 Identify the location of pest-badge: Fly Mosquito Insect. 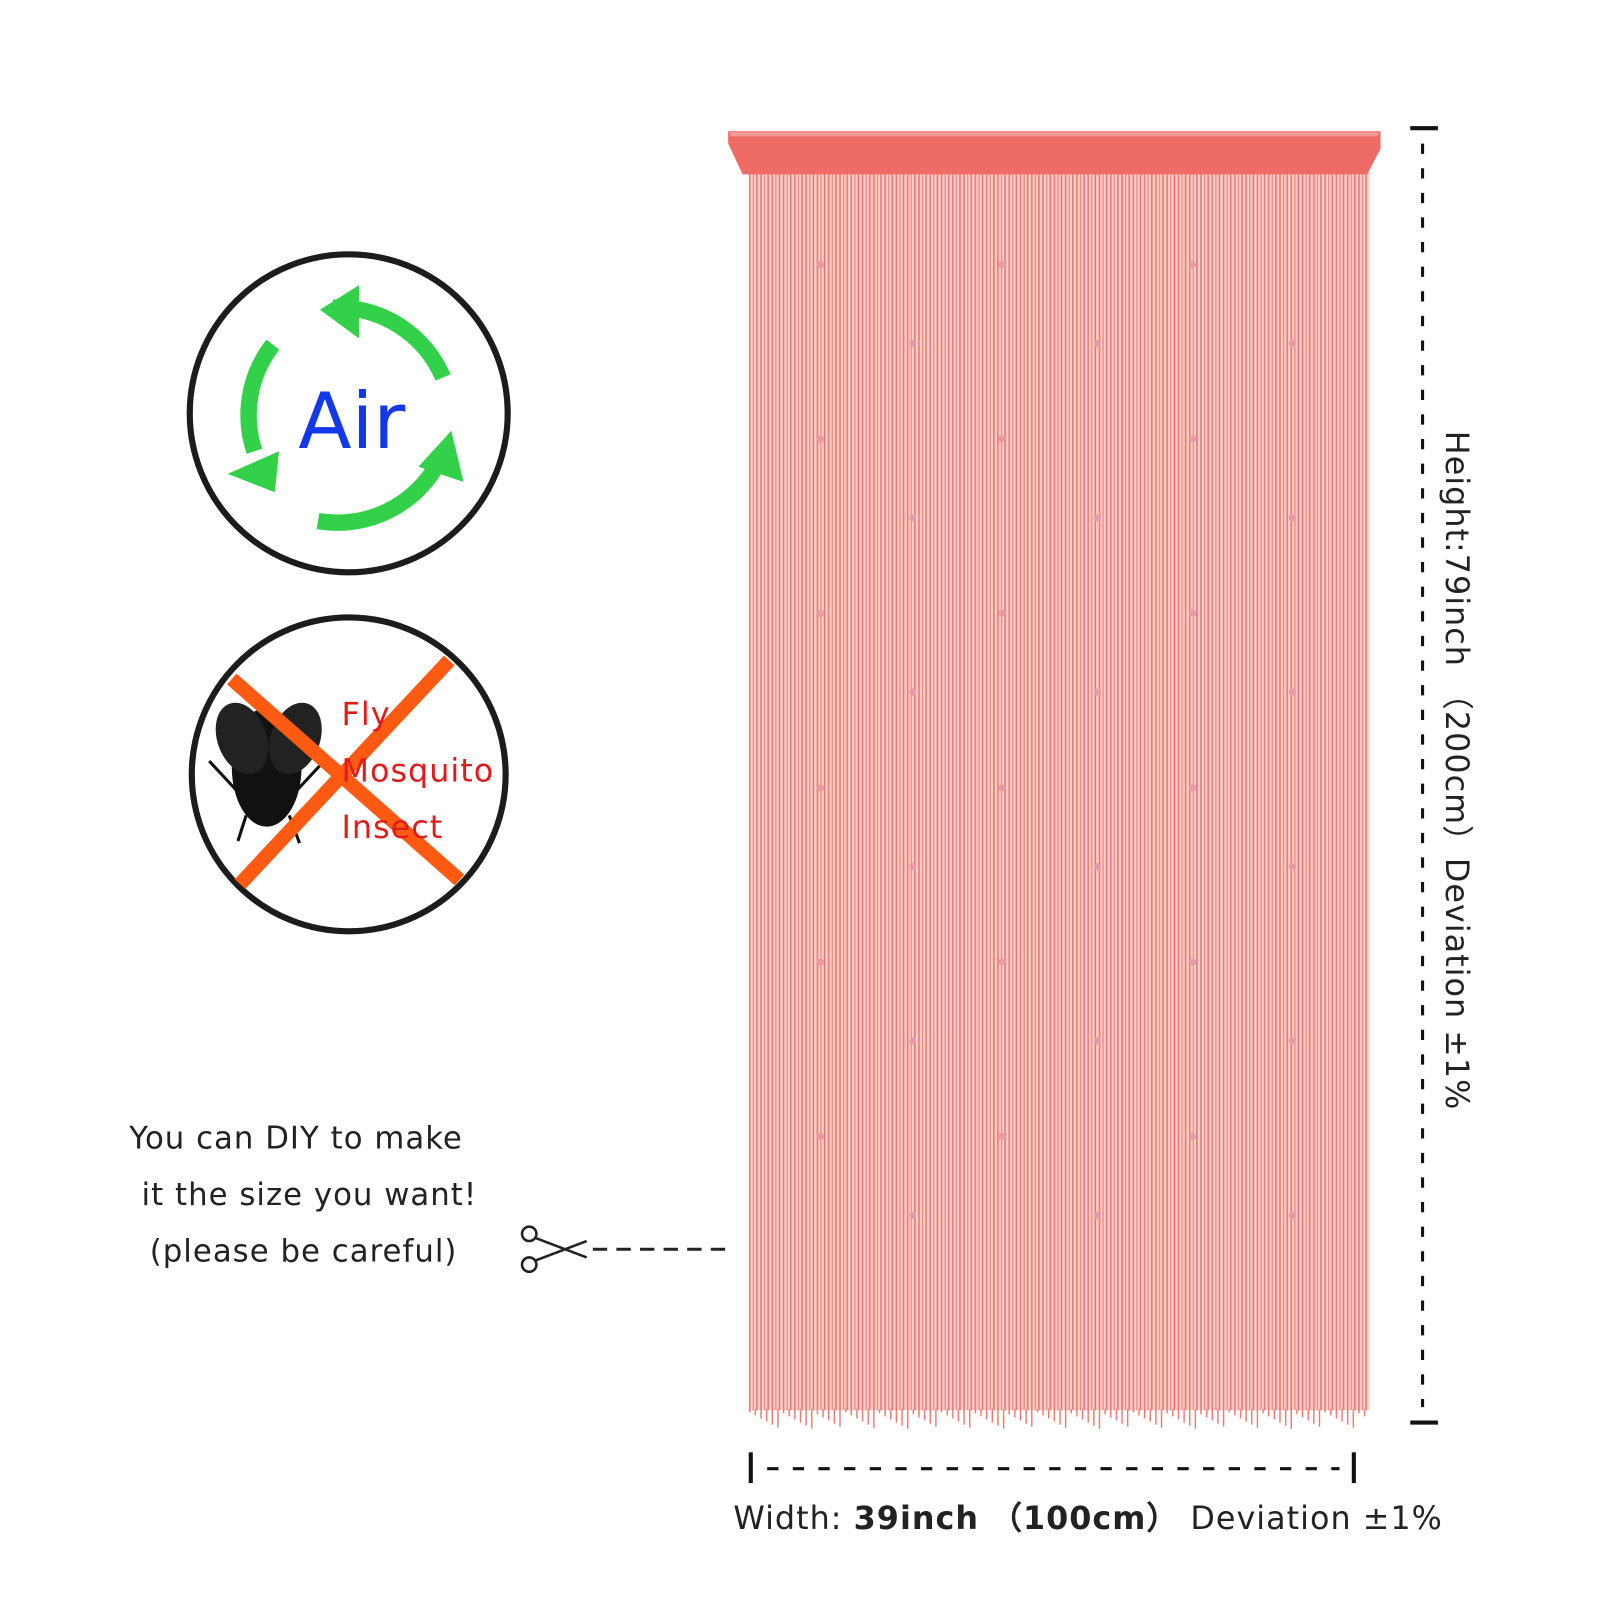
(348, 774).